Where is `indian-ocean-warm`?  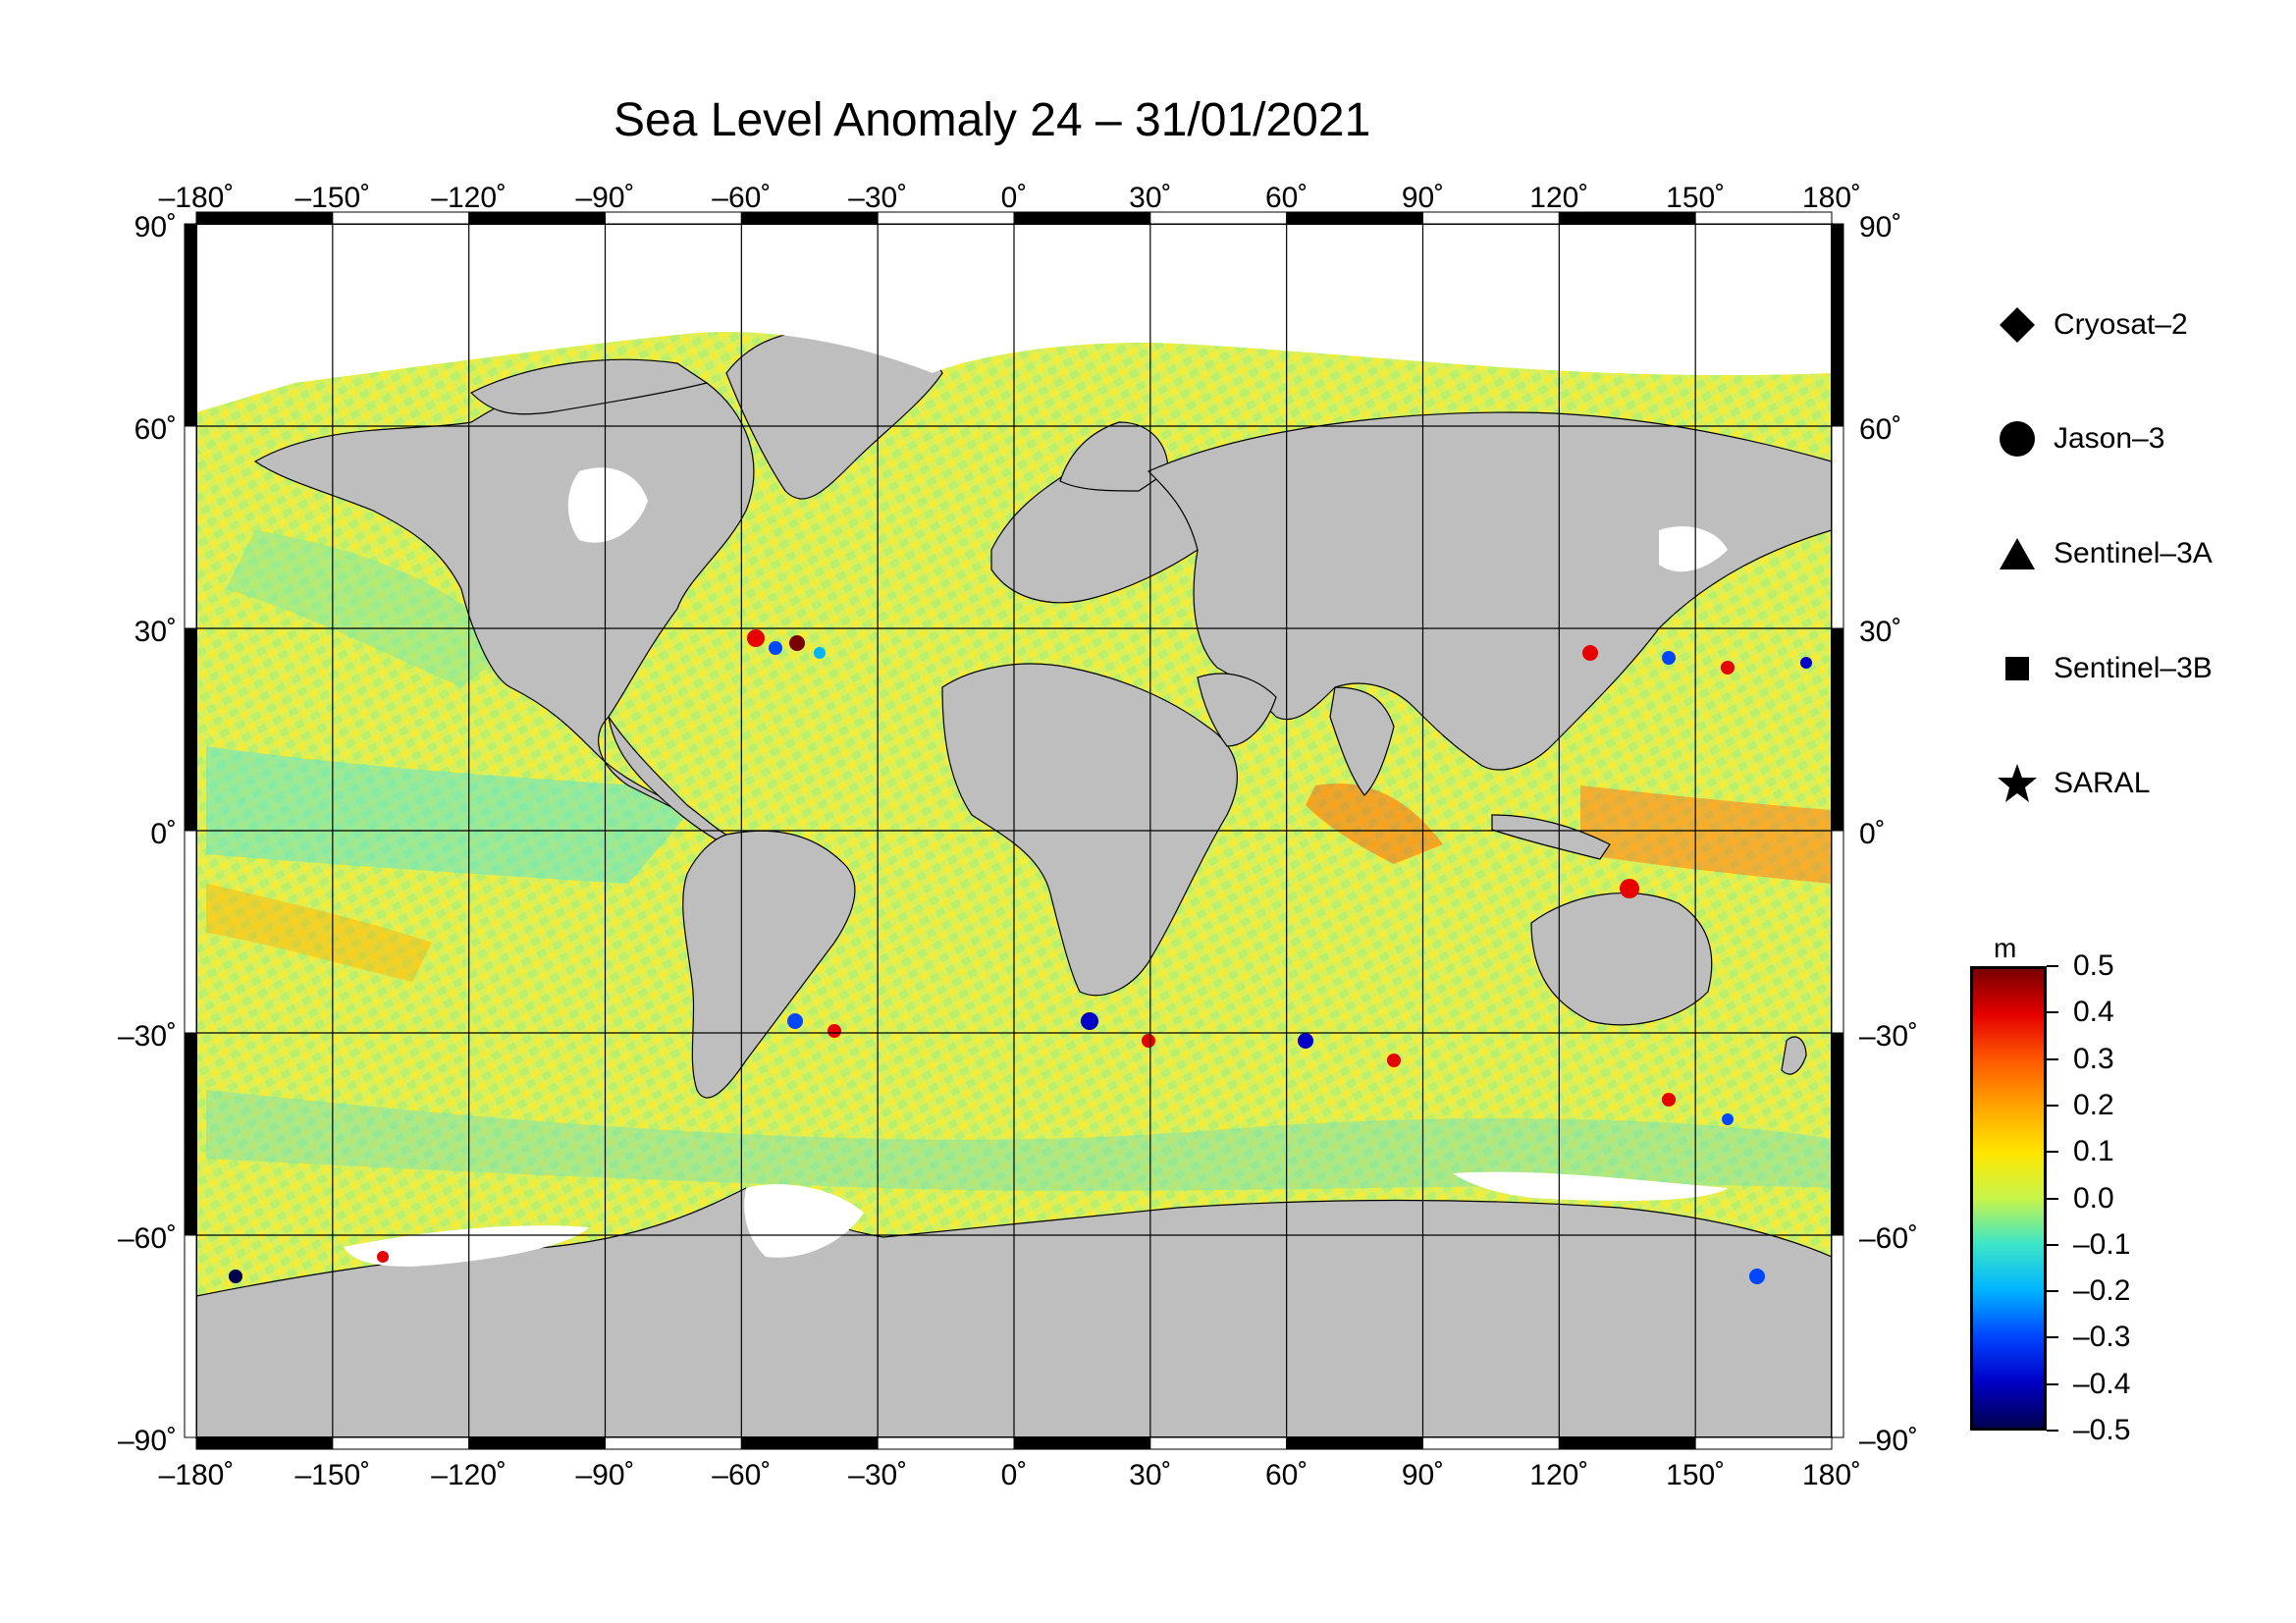
indian-ocean-warm is located at coordinates (1374, 824).